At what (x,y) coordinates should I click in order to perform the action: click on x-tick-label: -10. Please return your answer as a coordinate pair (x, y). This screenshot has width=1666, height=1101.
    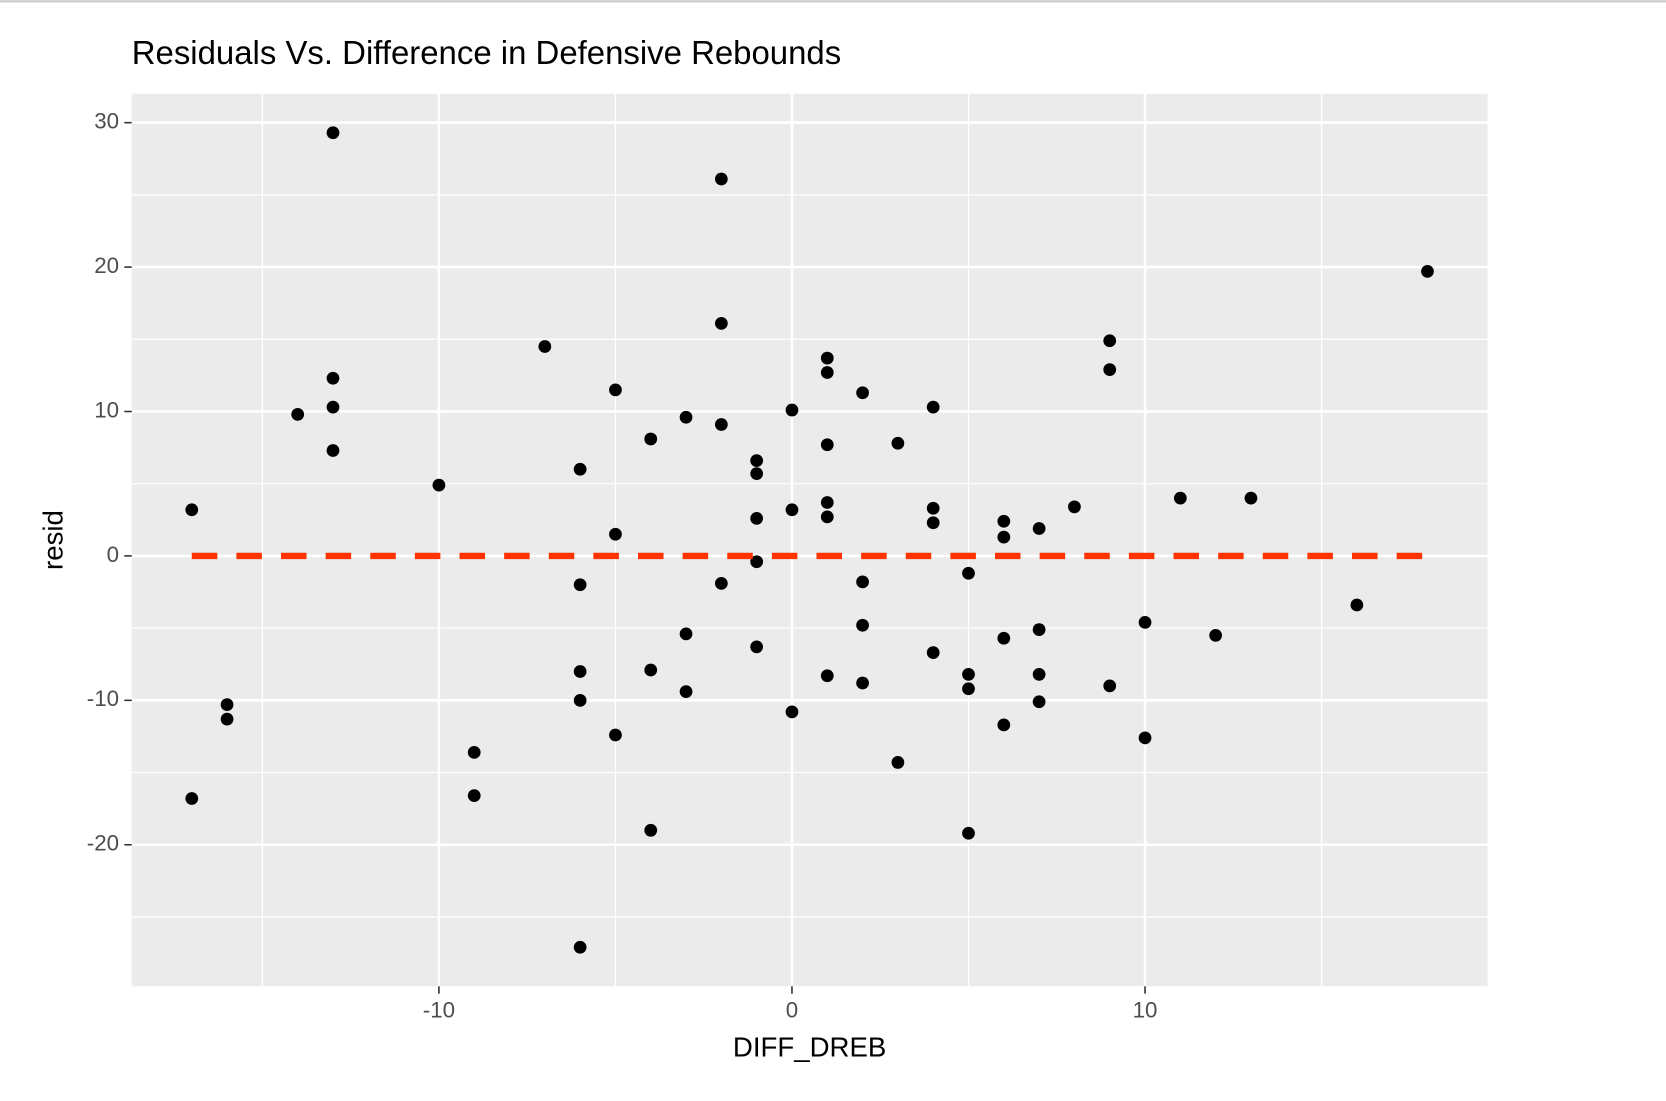
    Looking at the image, I should click on (439, 1010).